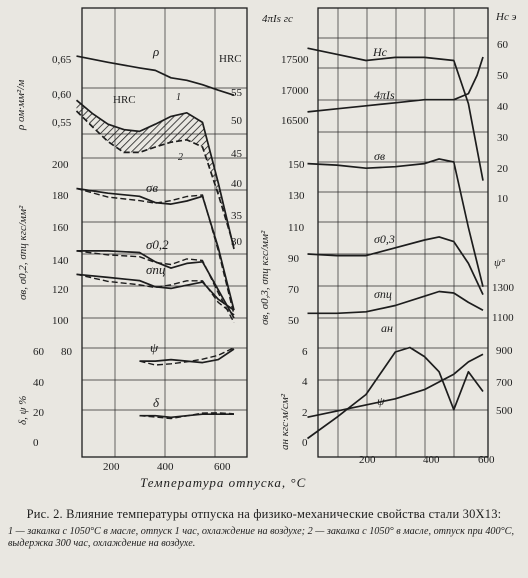 This screenshot has width=528, height=578. I want to click on impact-tick-label: 4, so click(305, 382).